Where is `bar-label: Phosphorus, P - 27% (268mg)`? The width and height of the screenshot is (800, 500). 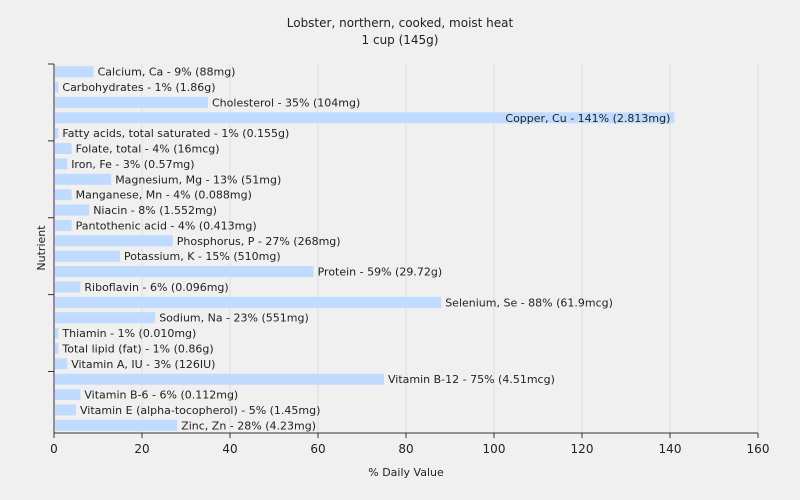
bar-label: Phosphorus, P - 27% (268mg) is located at coordinates (259, 241).